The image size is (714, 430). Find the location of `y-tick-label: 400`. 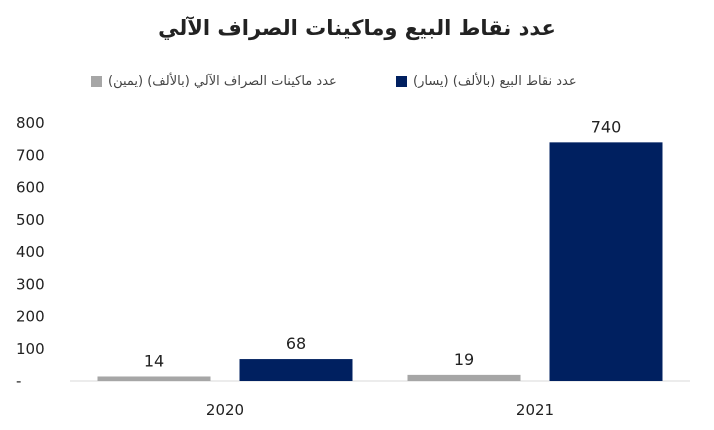

y-tick-label: 400 is located at coordinates (30, 252).